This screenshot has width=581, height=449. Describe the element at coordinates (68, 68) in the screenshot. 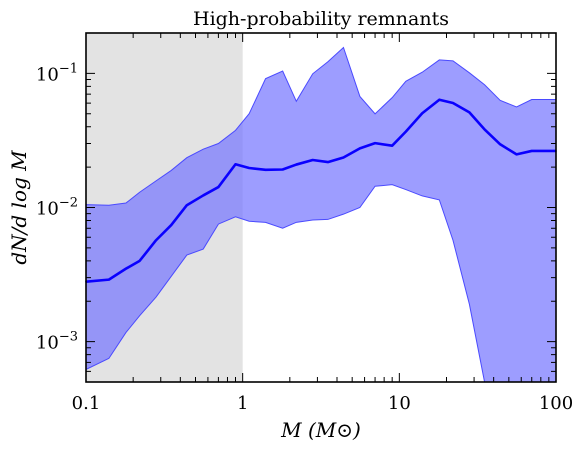

I see `y-tick-exponent: −1` at that location.